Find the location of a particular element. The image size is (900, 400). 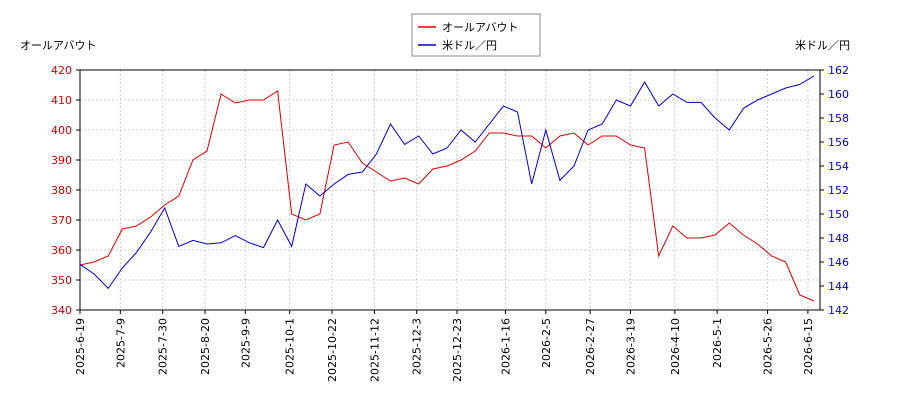

x-tick-label: 2025-7-9 is located at coordinates (120, 343).